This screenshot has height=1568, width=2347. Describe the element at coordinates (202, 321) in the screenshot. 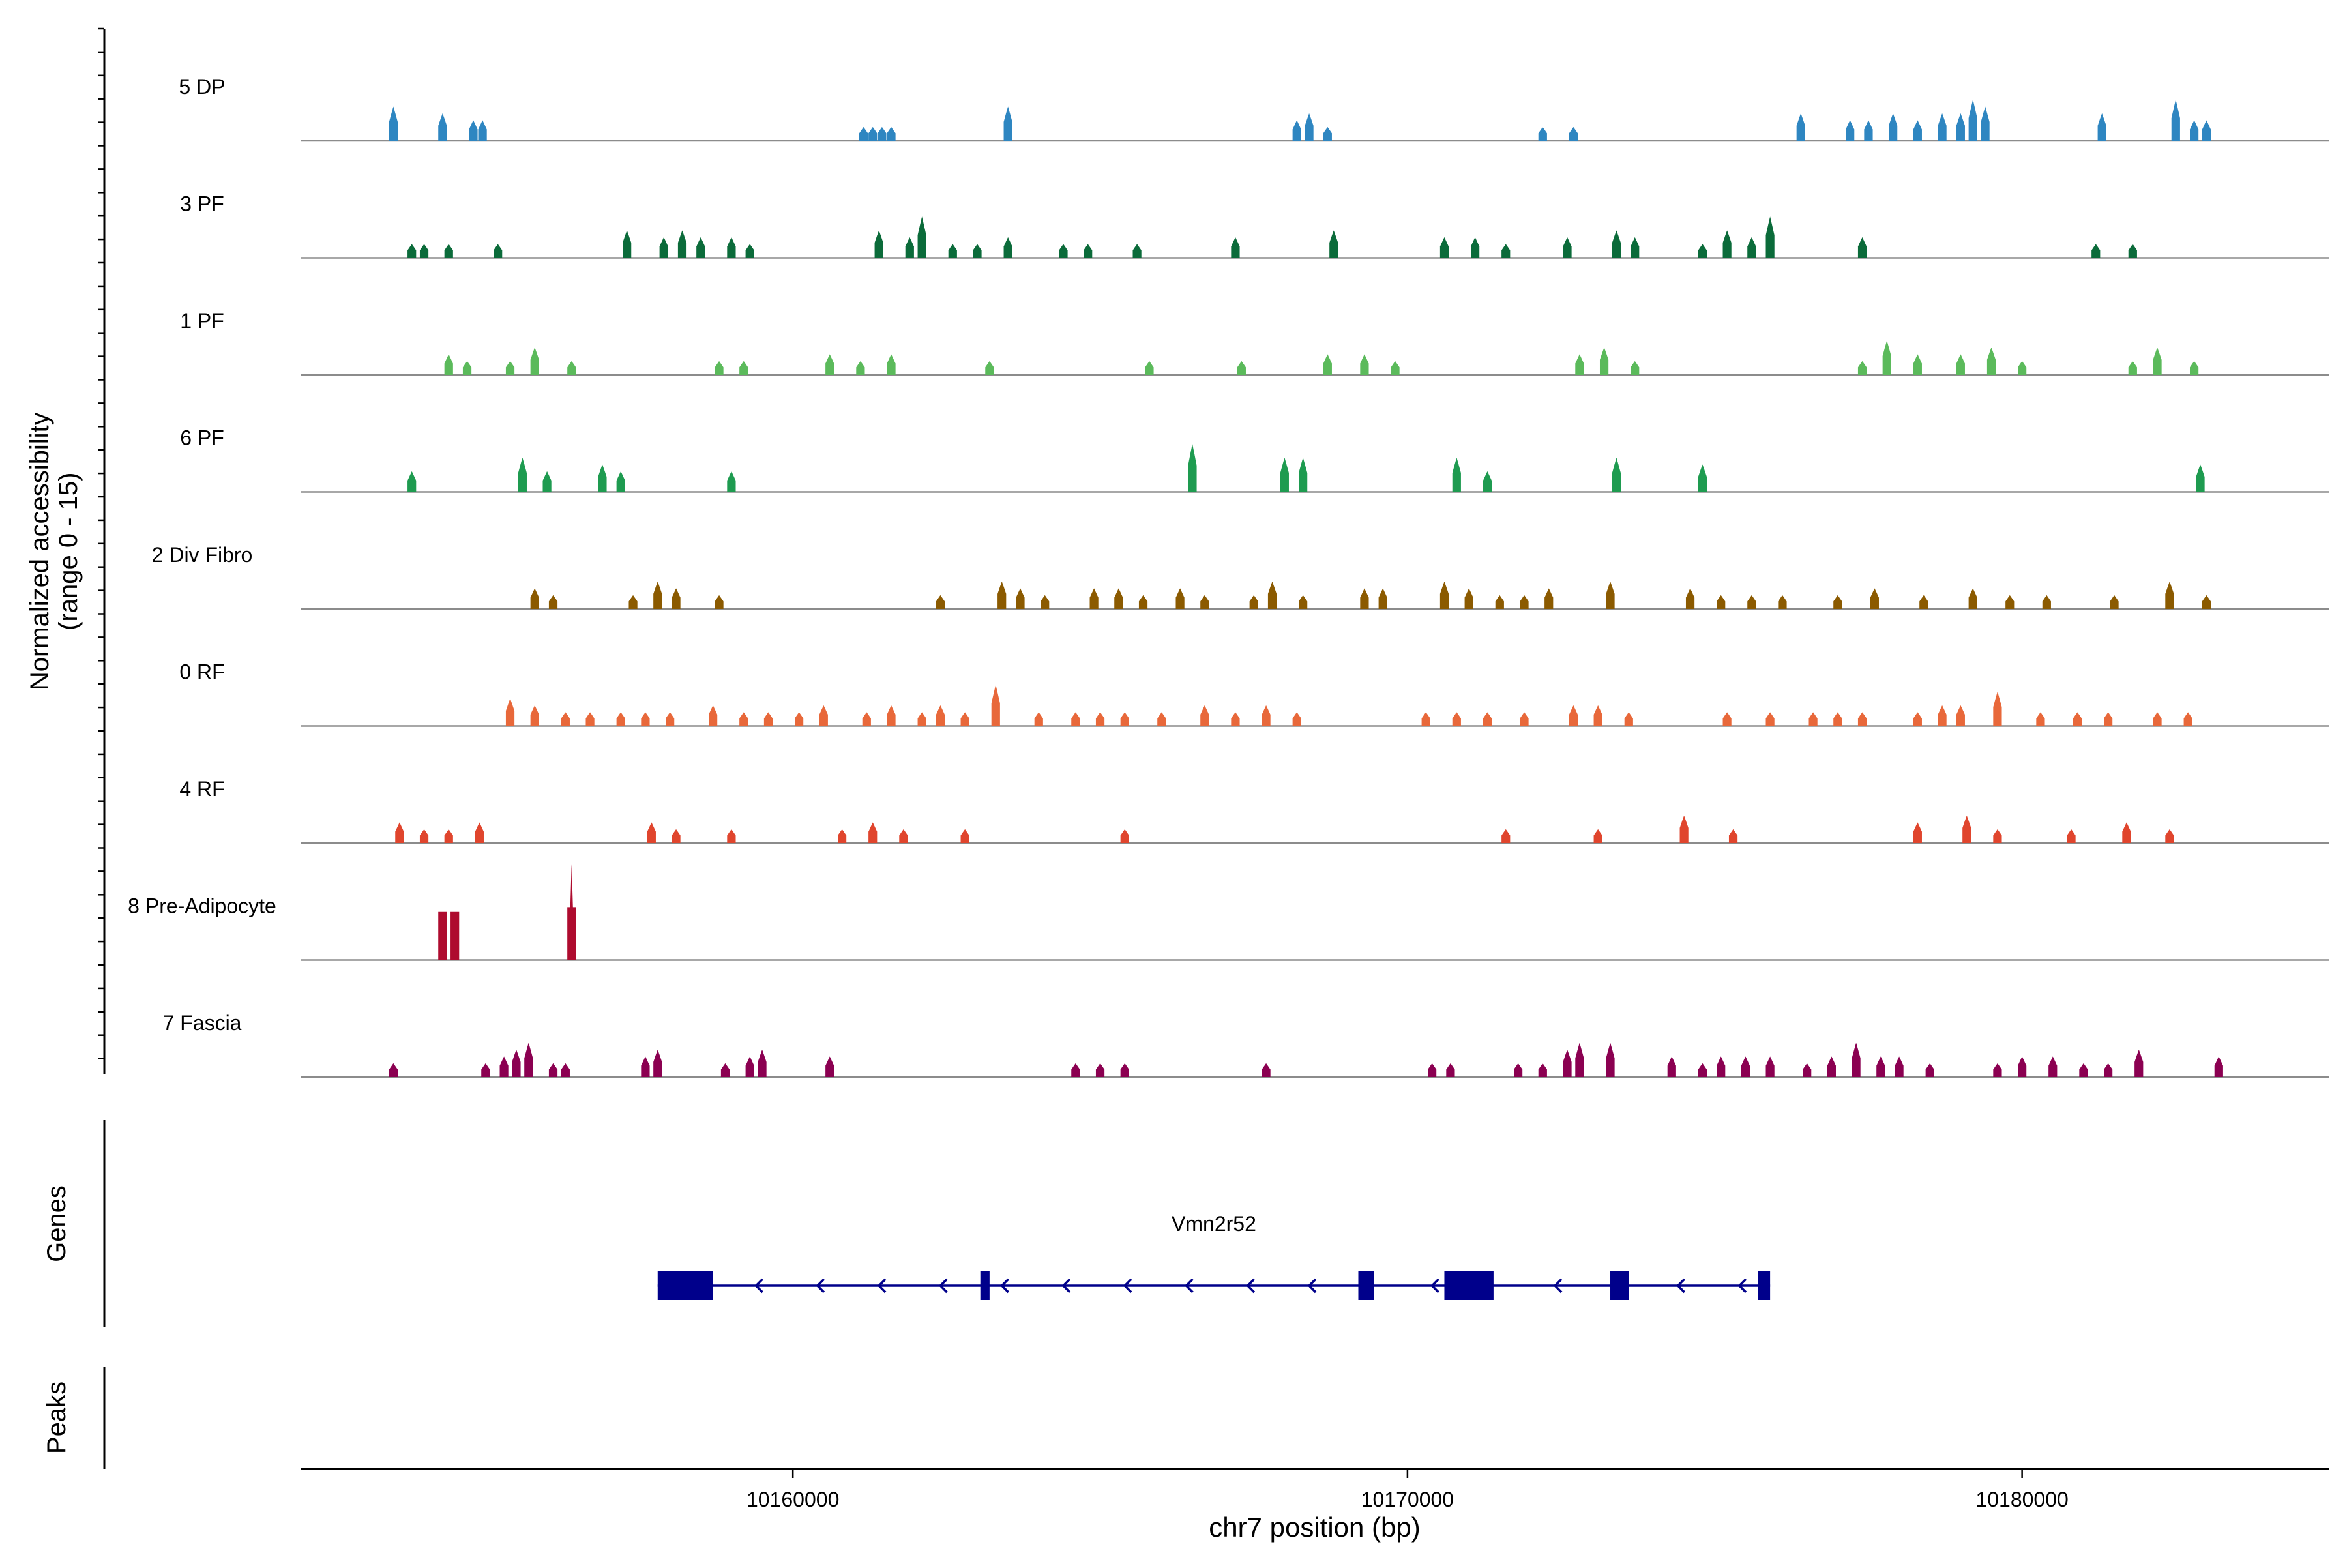

I see `track-label: 1 PF` at that location.